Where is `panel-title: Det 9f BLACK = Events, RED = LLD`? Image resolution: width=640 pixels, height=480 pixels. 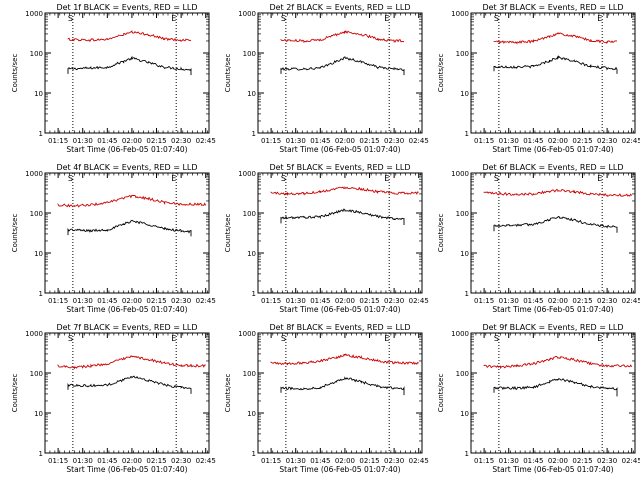 panel-title: Det 9f BLACK = Events, RED = LLD is located at coordinates (552, 327).